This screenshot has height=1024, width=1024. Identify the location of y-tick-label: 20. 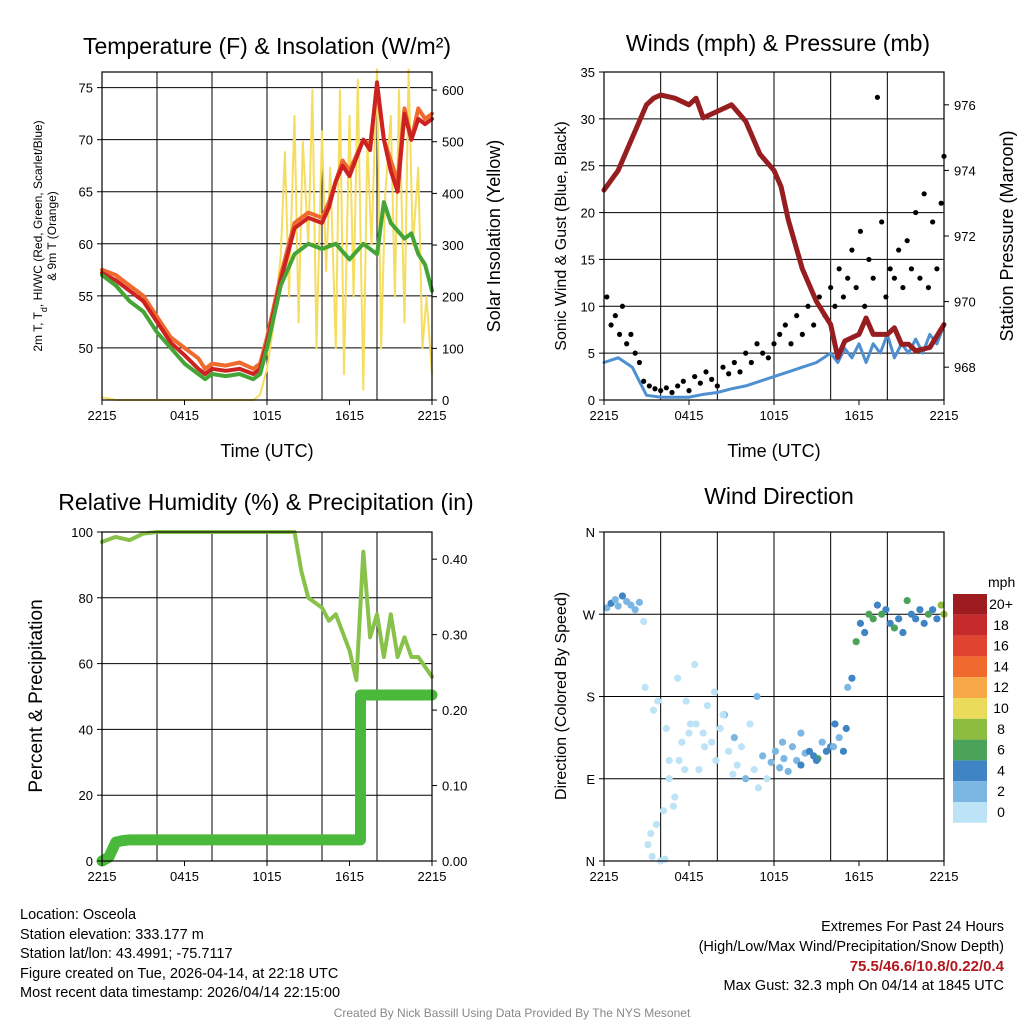
(86, 795).